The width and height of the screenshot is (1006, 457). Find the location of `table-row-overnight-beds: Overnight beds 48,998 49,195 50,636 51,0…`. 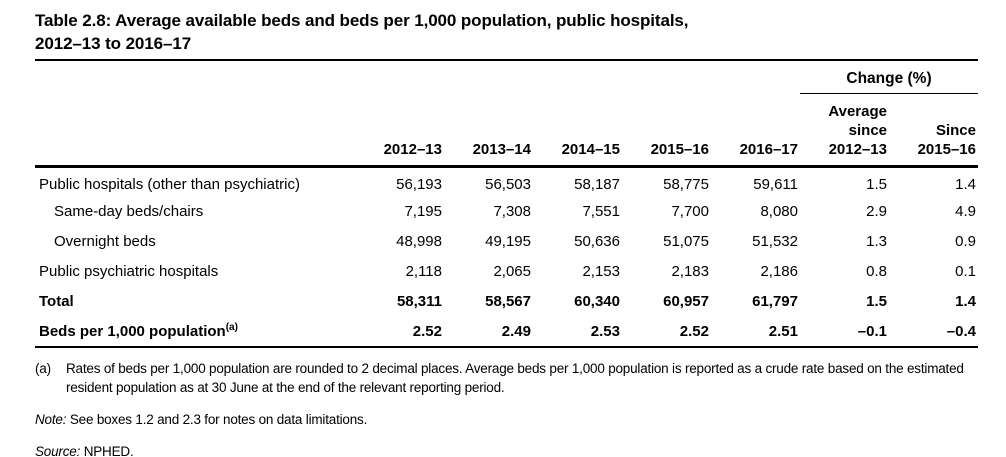

table-row-overnight-beds: Overnight beds 48,998 49,195 50,636 51,0… is located at coordinates (506, 242).